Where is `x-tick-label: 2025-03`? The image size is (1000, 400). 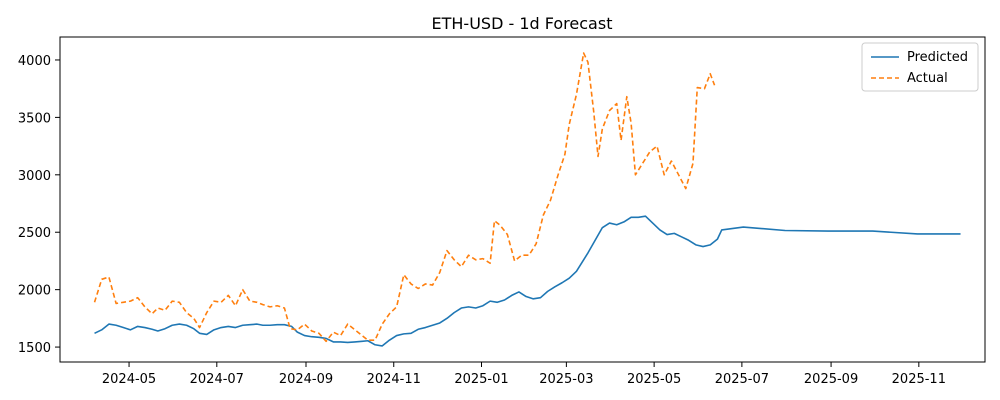
x-tick-label: 2025-03 is located at coordinates (566, 379).